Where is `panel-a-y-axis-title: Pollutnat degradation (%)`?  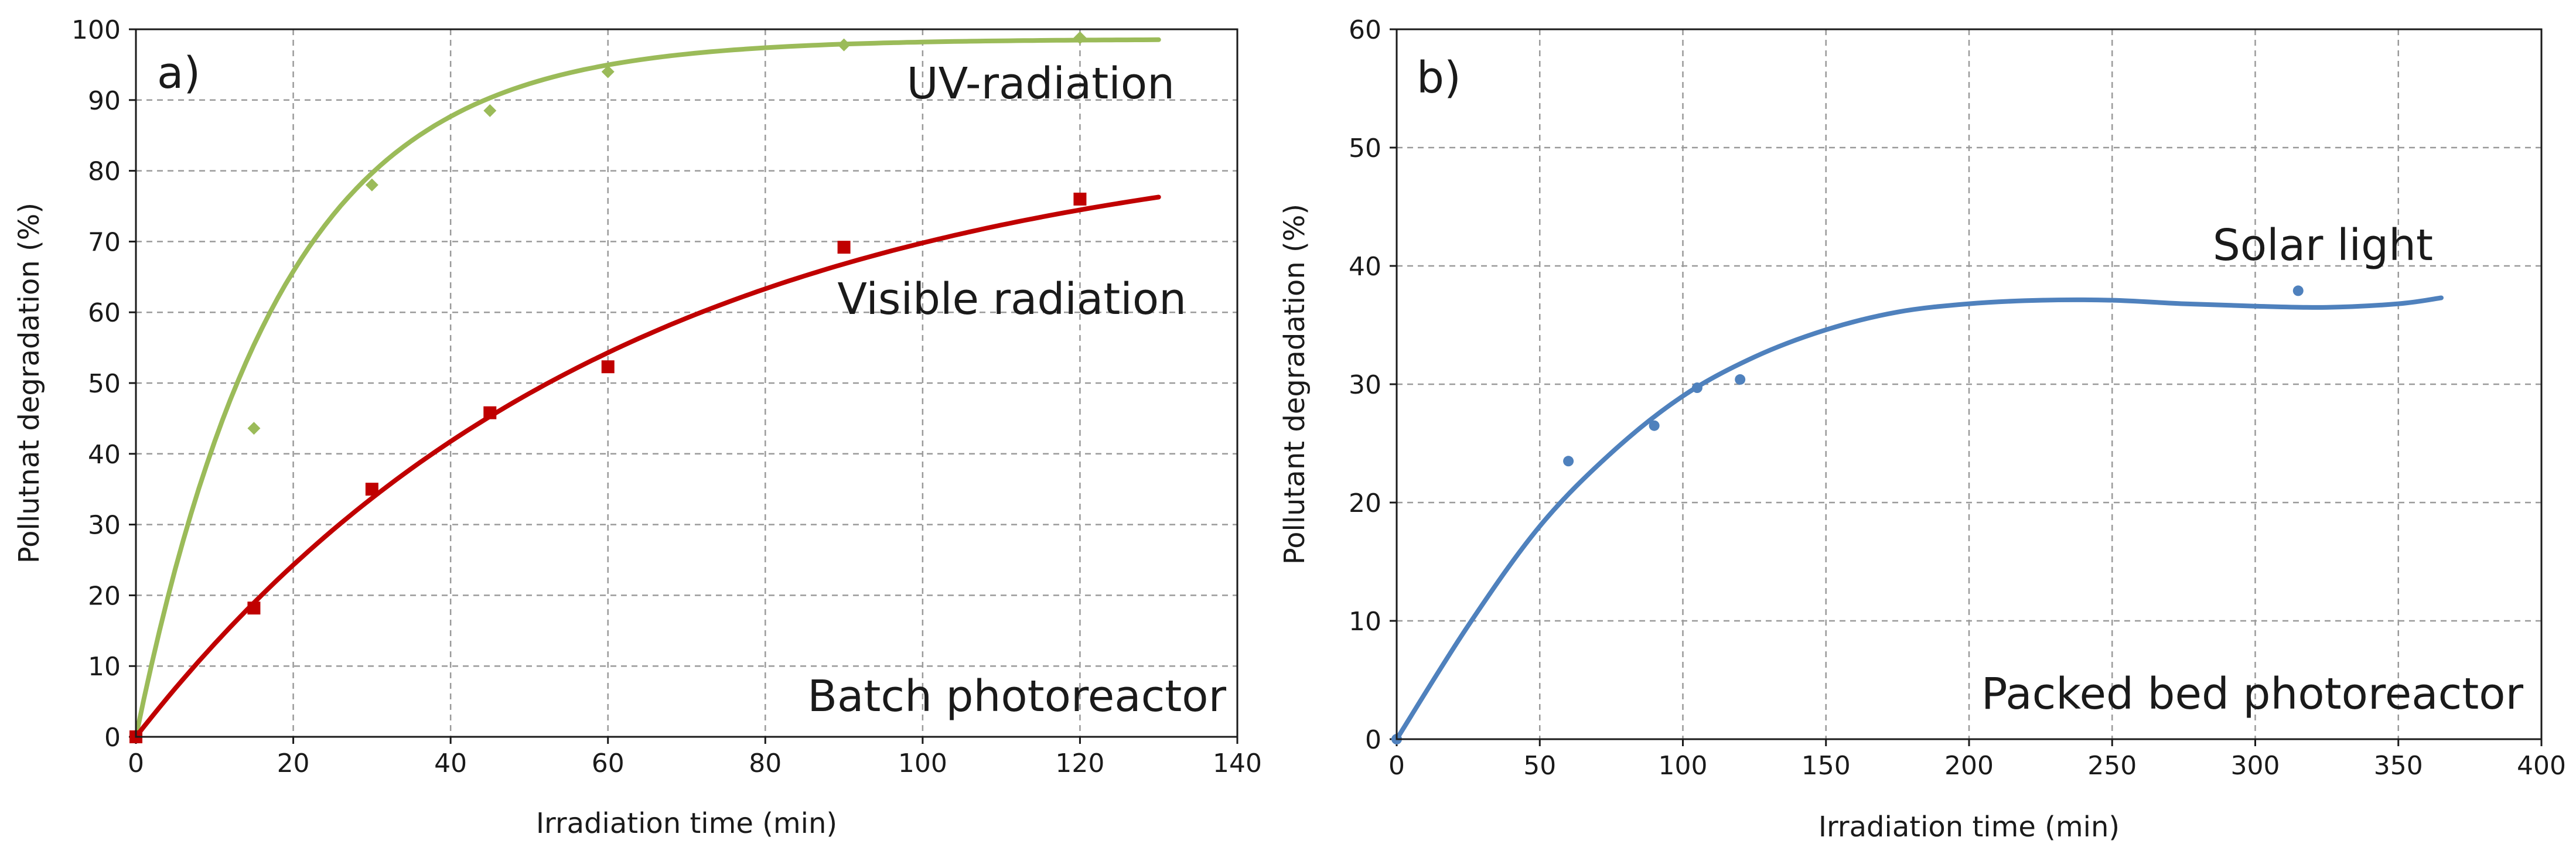
panel-a-y-axis-title: Pollutnat degradation (%) is located at coordinates (29, 383).